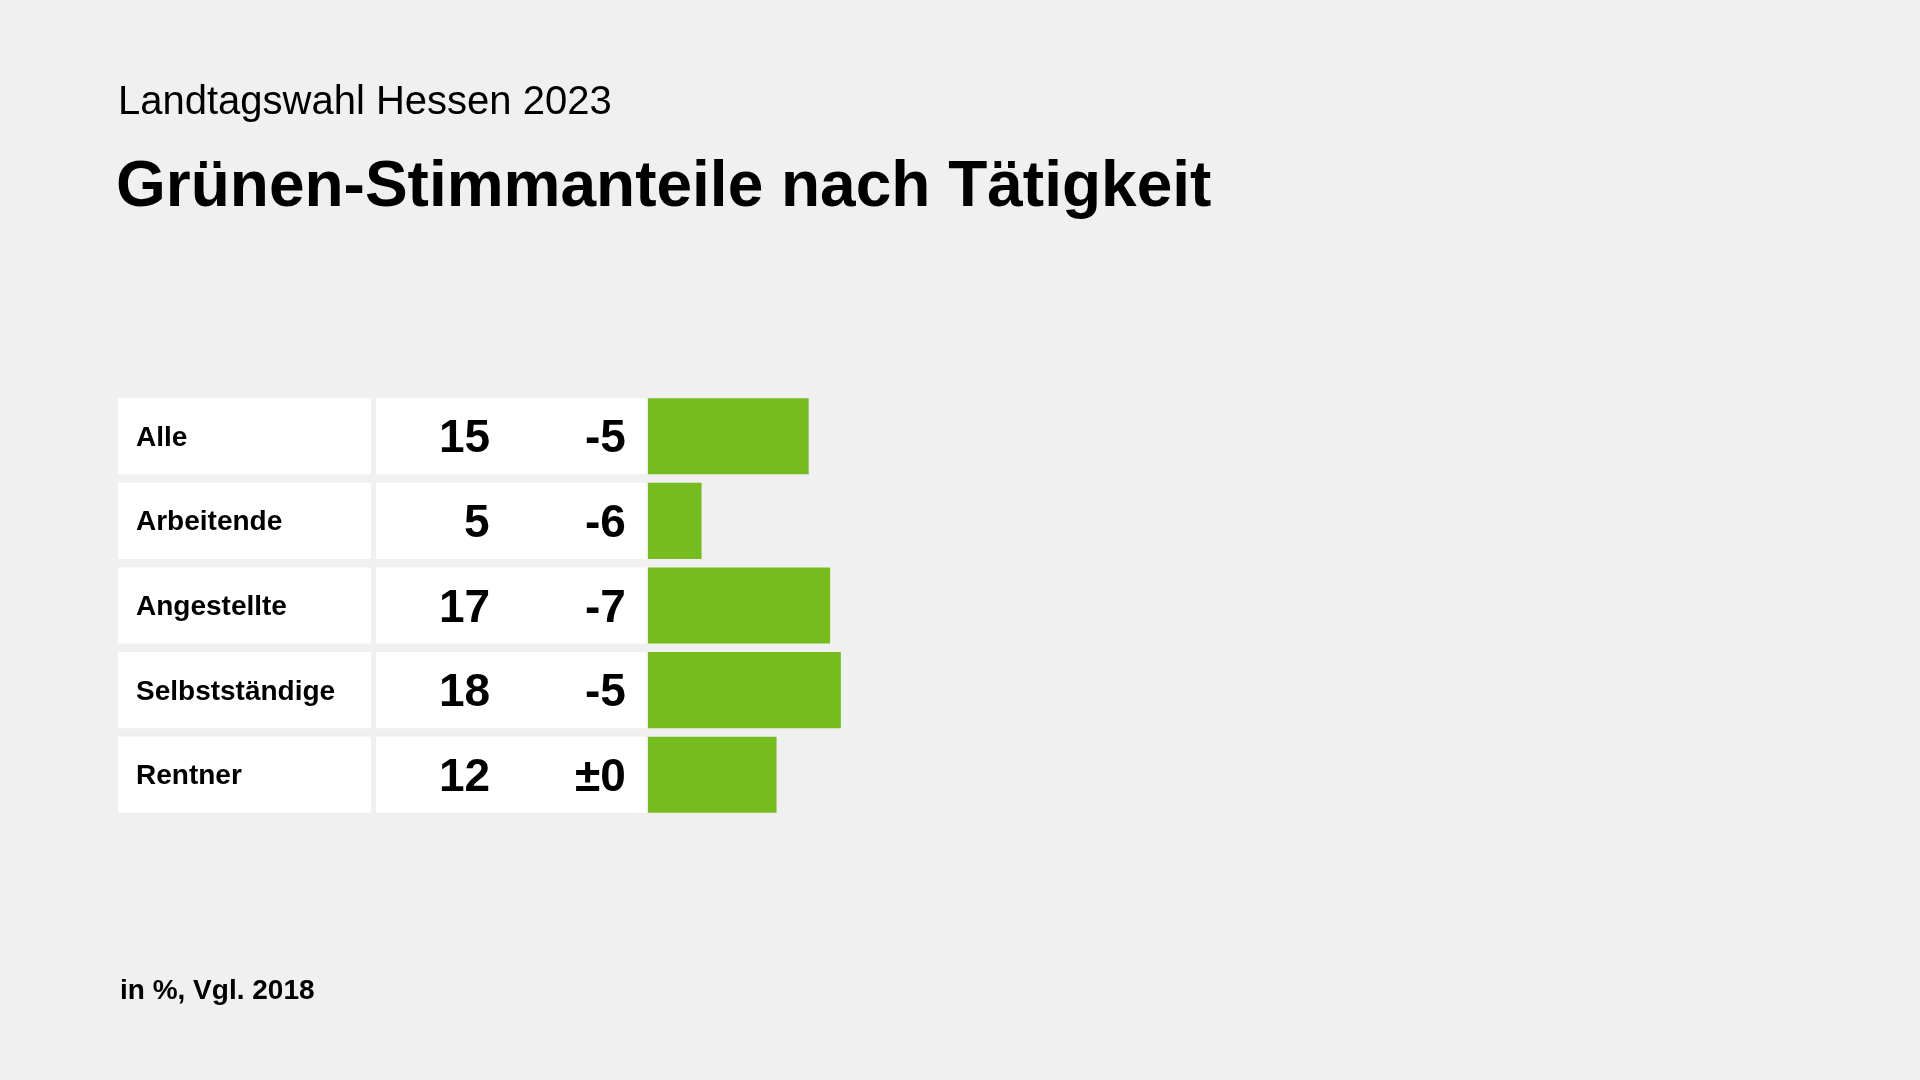  What do you see at coordinates (465, 606) in the screenshot?
I see `data-label: 17` at bounding box center [465, 606].